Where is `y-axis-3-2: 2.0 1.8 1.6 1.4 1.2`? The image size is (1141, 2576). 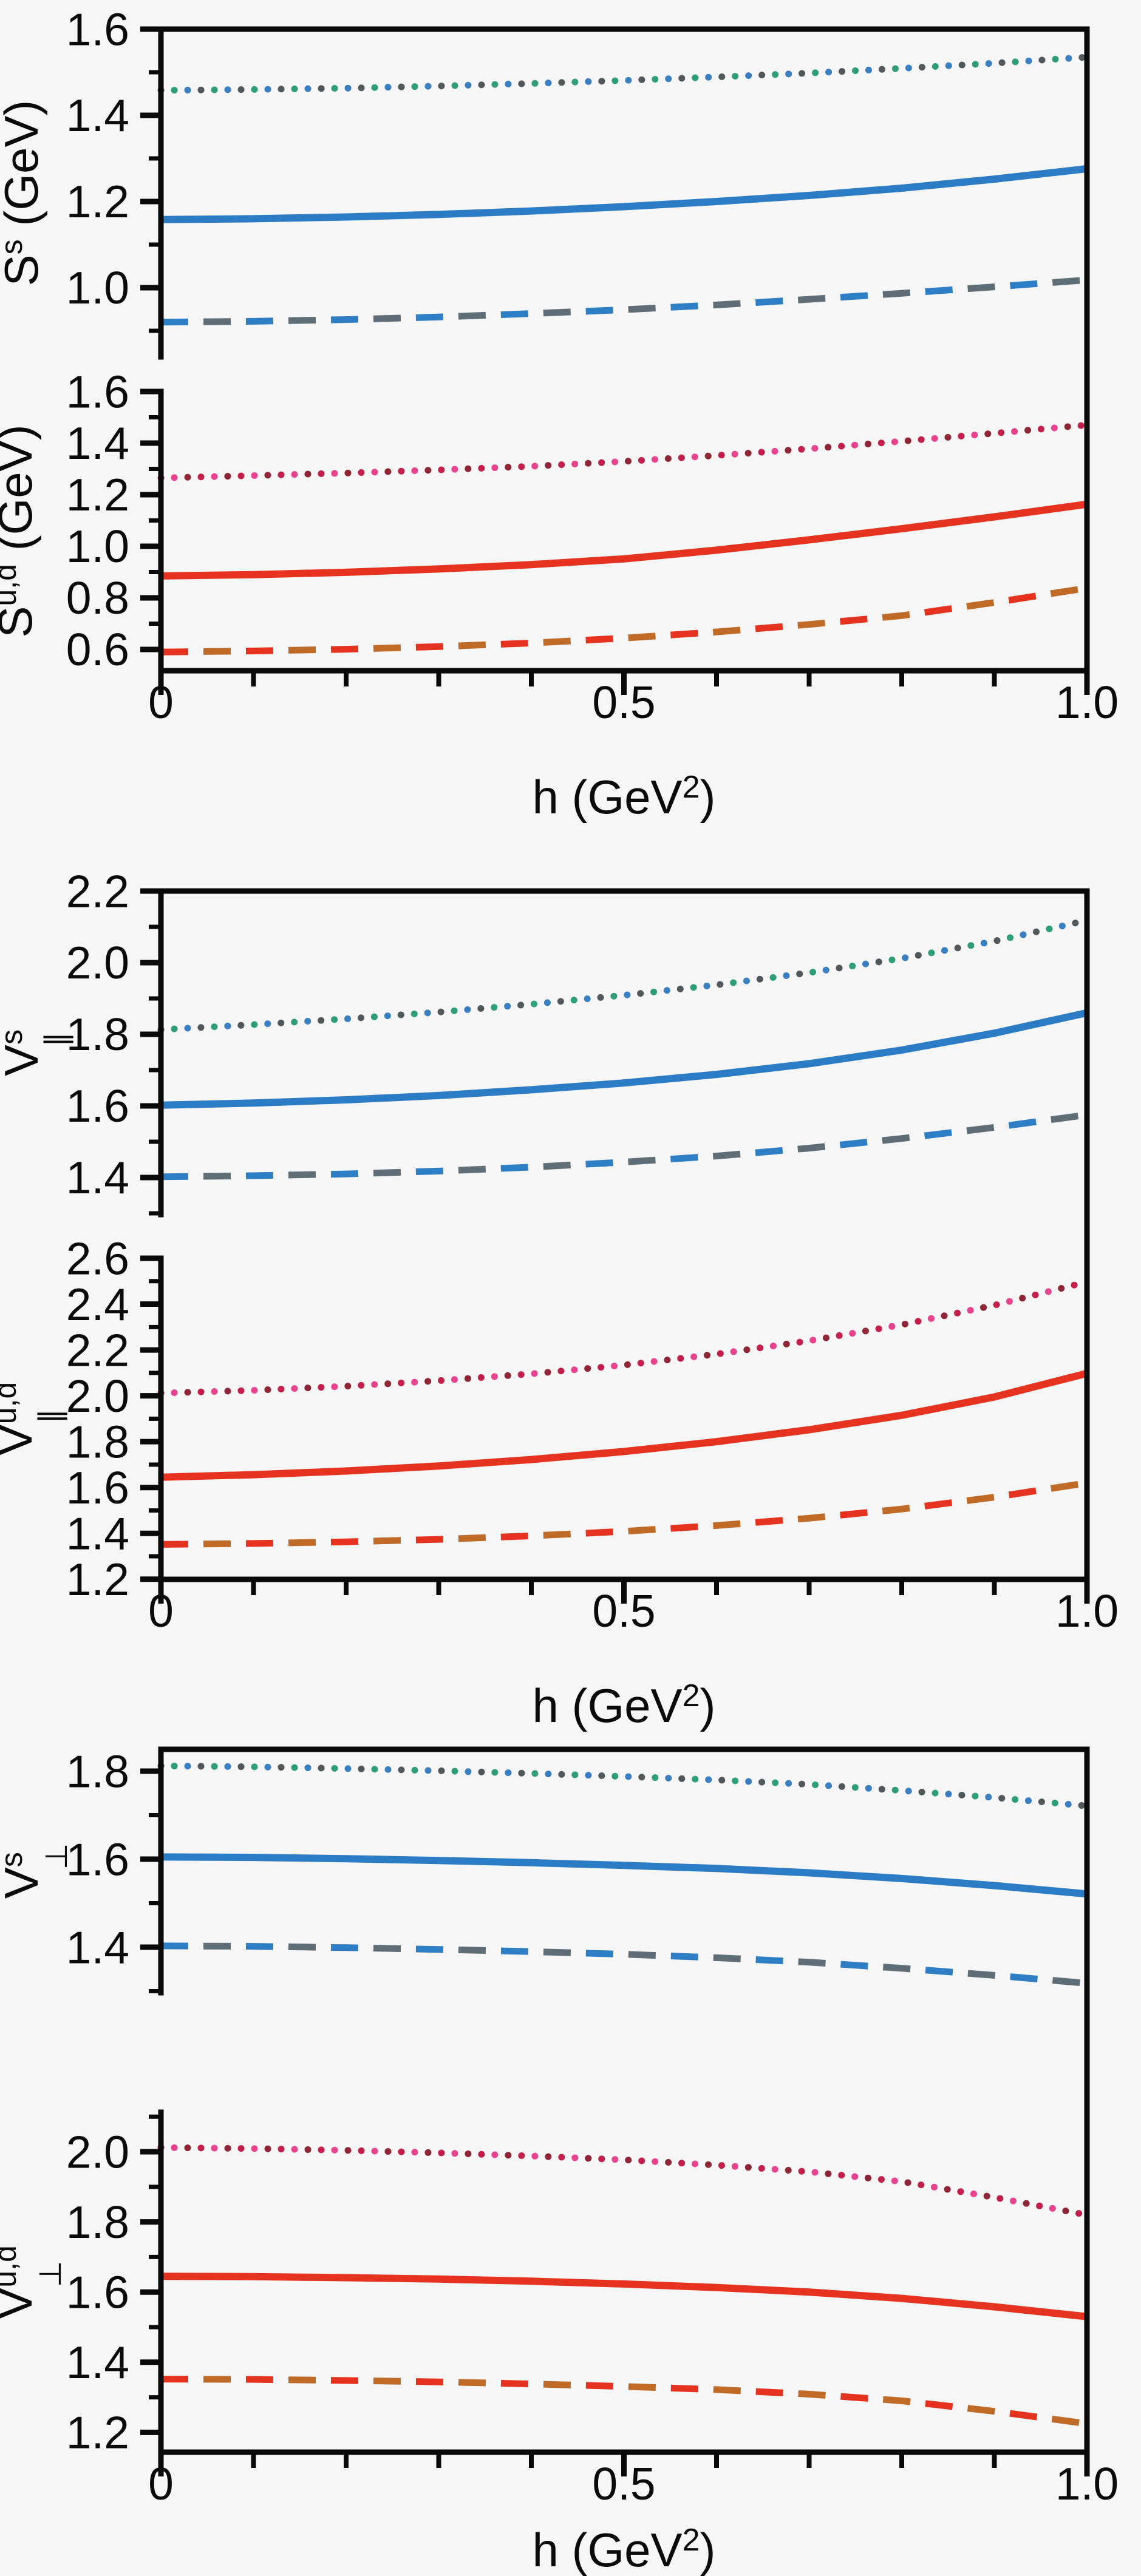 y-axis-3-2: 2.0 1.8 1.6 1.4 1.2 is located at coordinates (115, 2283).